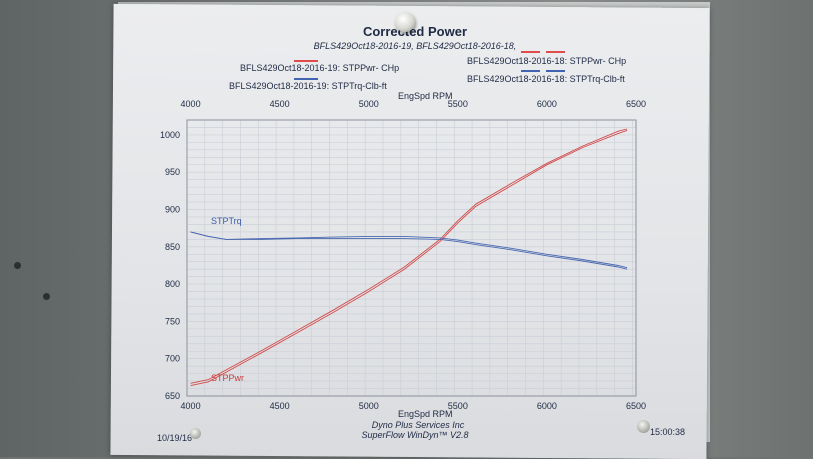 Image resolution: width=813 pixels, height=459 pixels. What do you see at coordinates (547, 406) in the screenshot?
I see `x-tick-label-bottom: 6000` at bounding box center [547, 406].